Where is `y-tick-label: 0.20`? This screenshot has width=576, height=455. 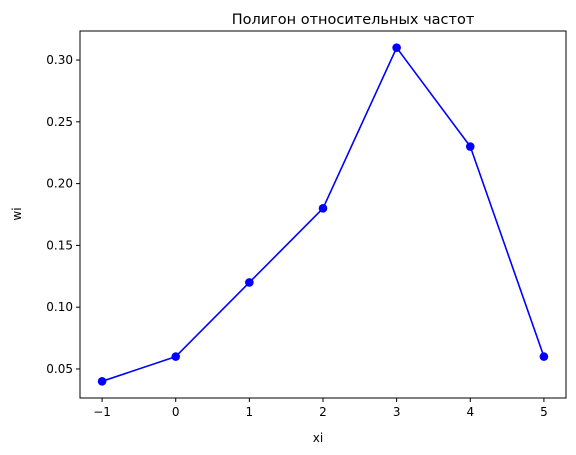 y-tick-label: 0.20 is located at coordinates (59, 184).